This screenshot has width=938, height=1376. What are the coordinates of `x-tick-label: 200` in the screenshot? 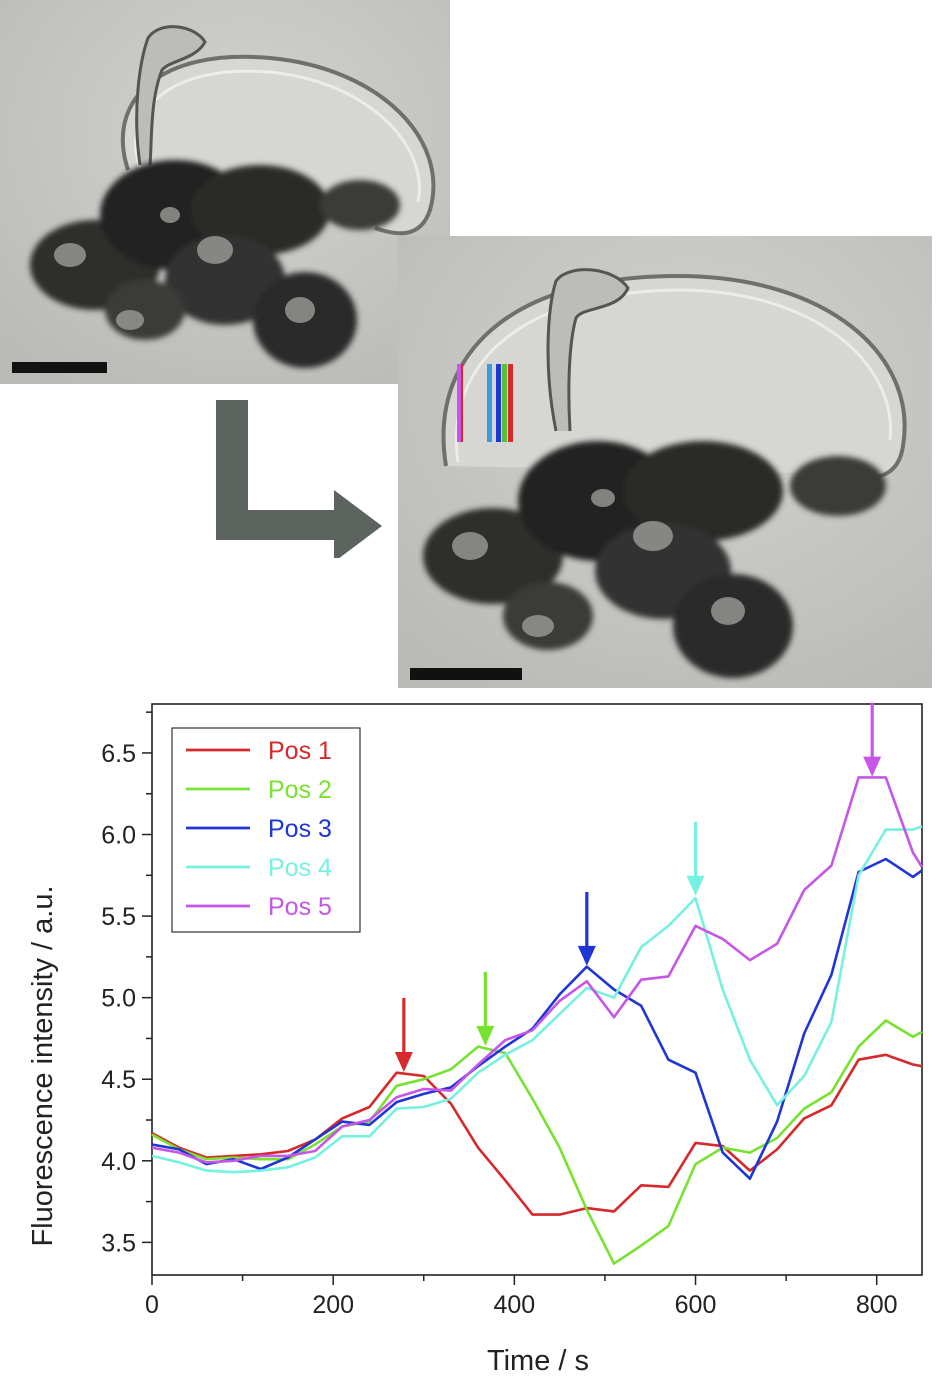 It's located at (333, 1305).